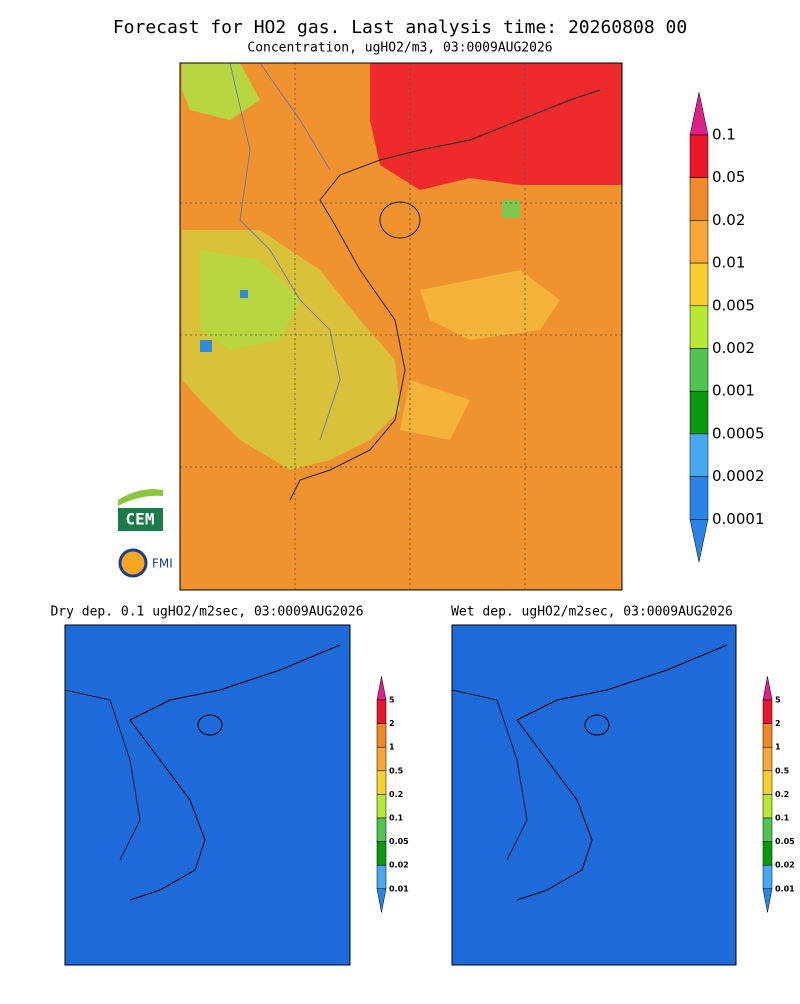 The image size is (800, 1004). What do you see at coordinates (399, 48) in the screenshot?
I see `subtitle: Concentration, ugHO2/m3, 03:0009AUG2026` at bounding box center [399, 48].